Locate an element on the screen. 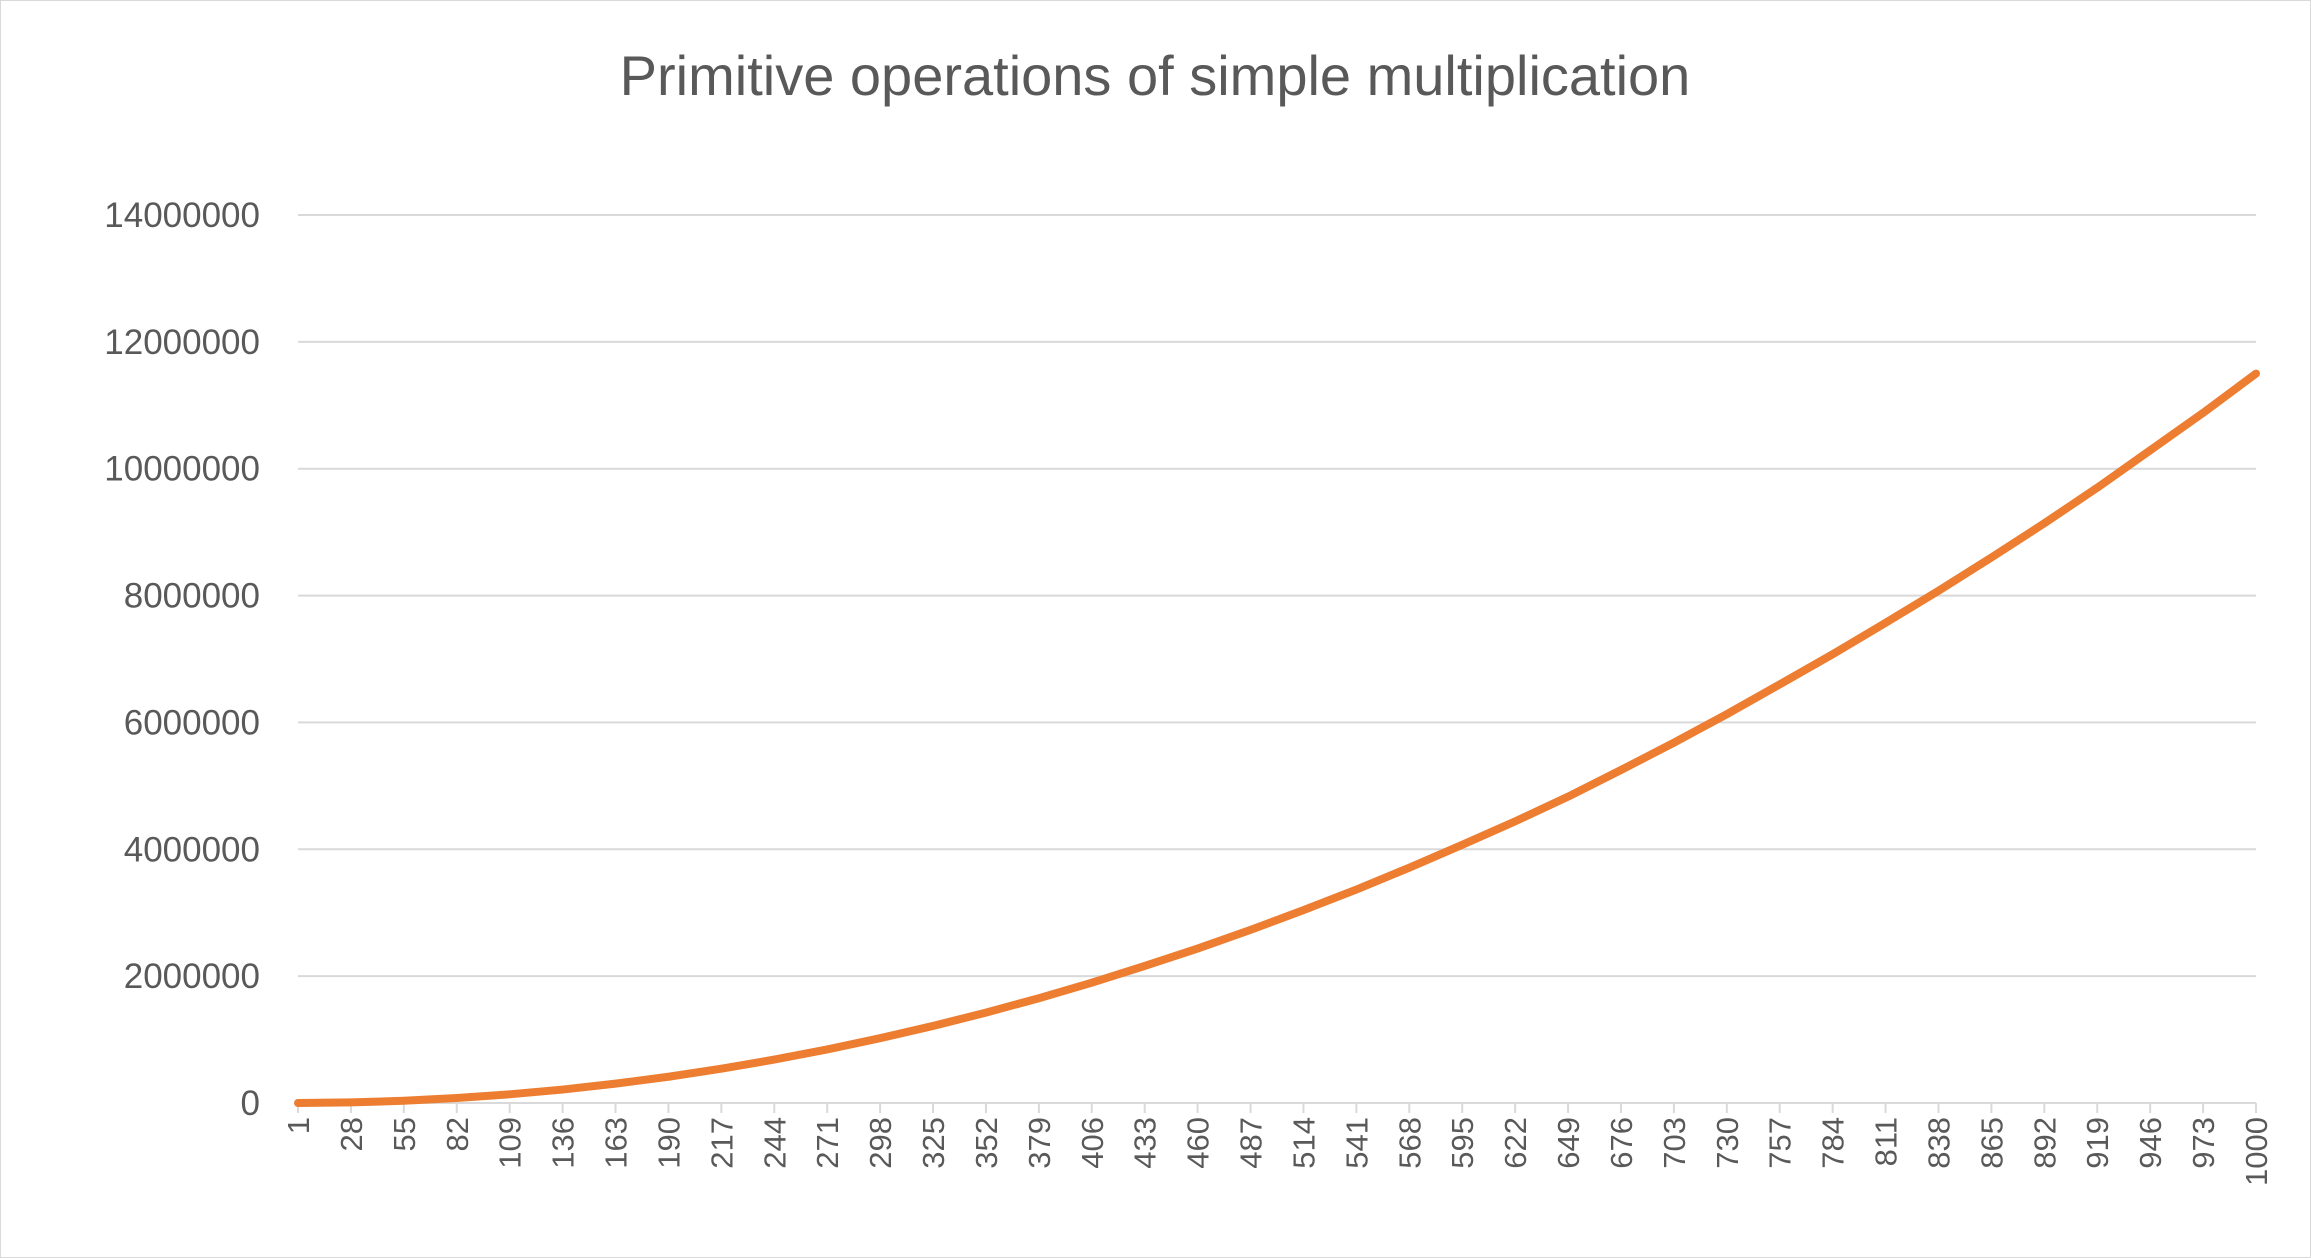 This screenshot has height=1258, width=2311. x-tick-label: 82 is located at coordinates (457, 1134).